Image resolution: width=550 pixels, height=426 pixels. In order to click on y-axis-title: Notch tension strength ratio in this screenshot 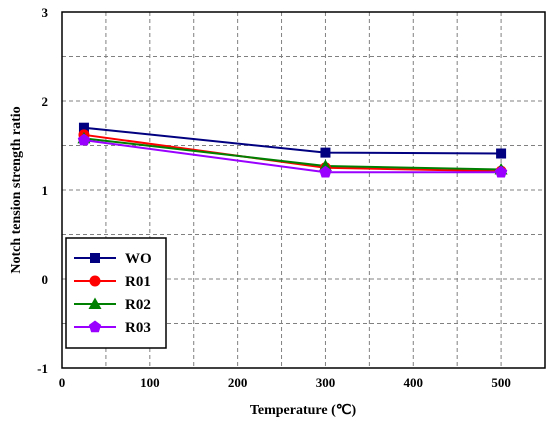, I will do `click(16, 189)`.